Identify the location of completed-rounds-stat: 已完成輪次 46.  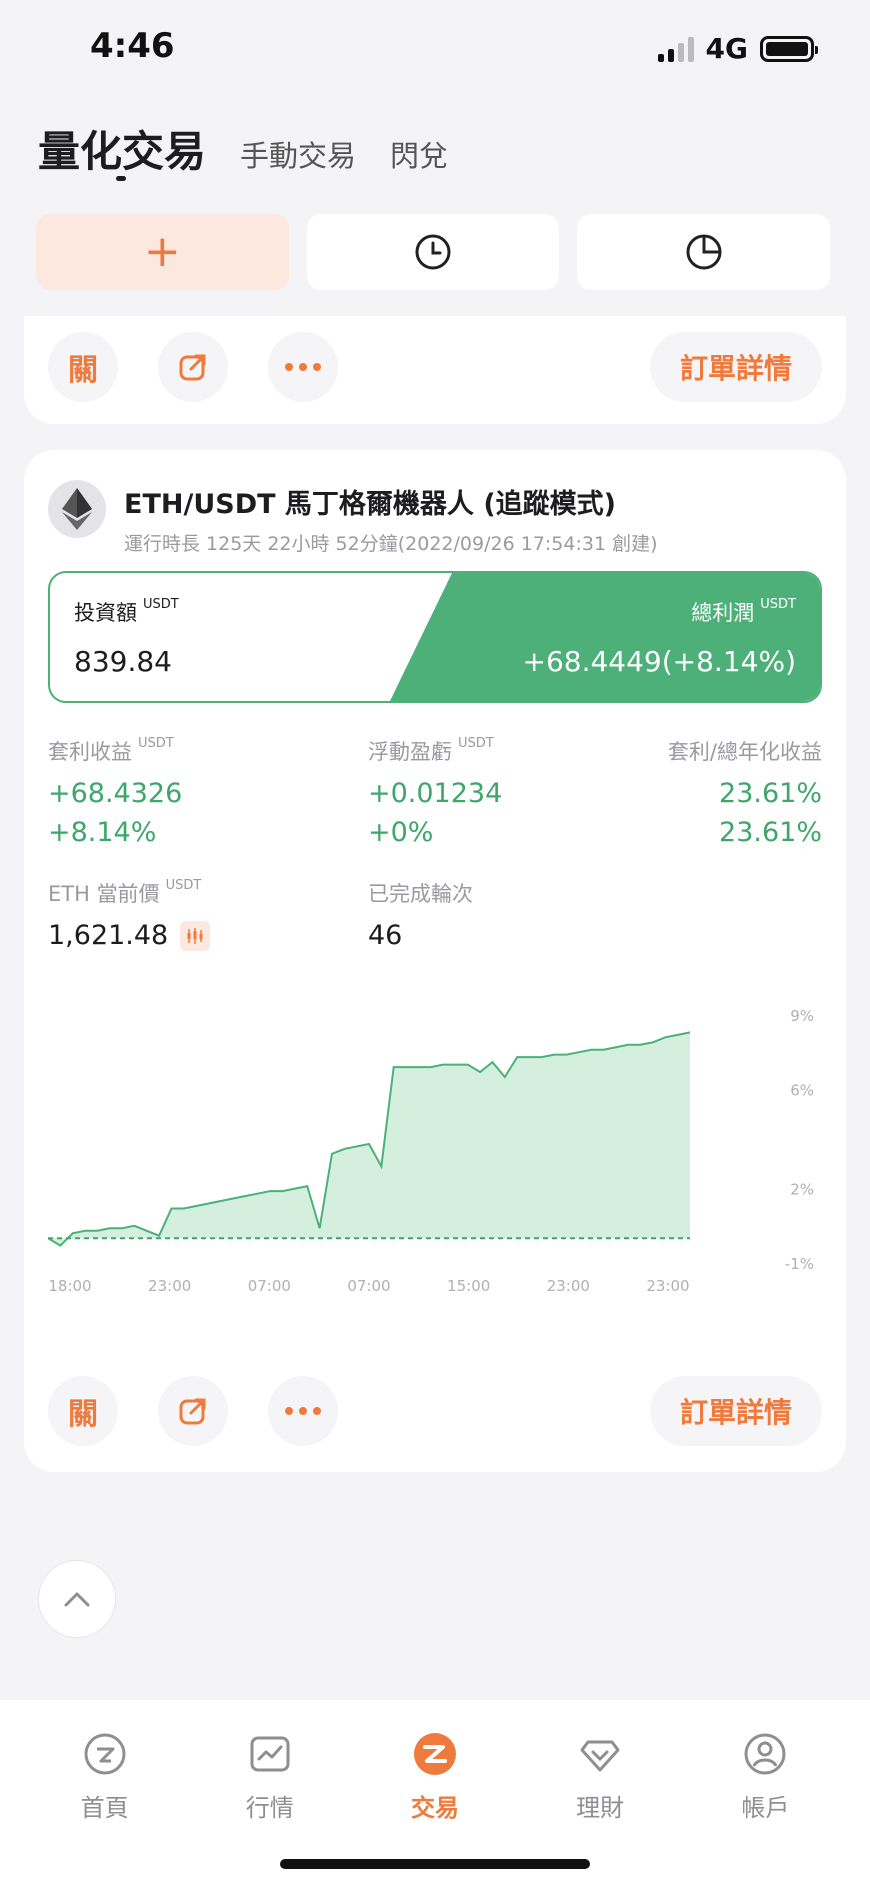
(420, 914).